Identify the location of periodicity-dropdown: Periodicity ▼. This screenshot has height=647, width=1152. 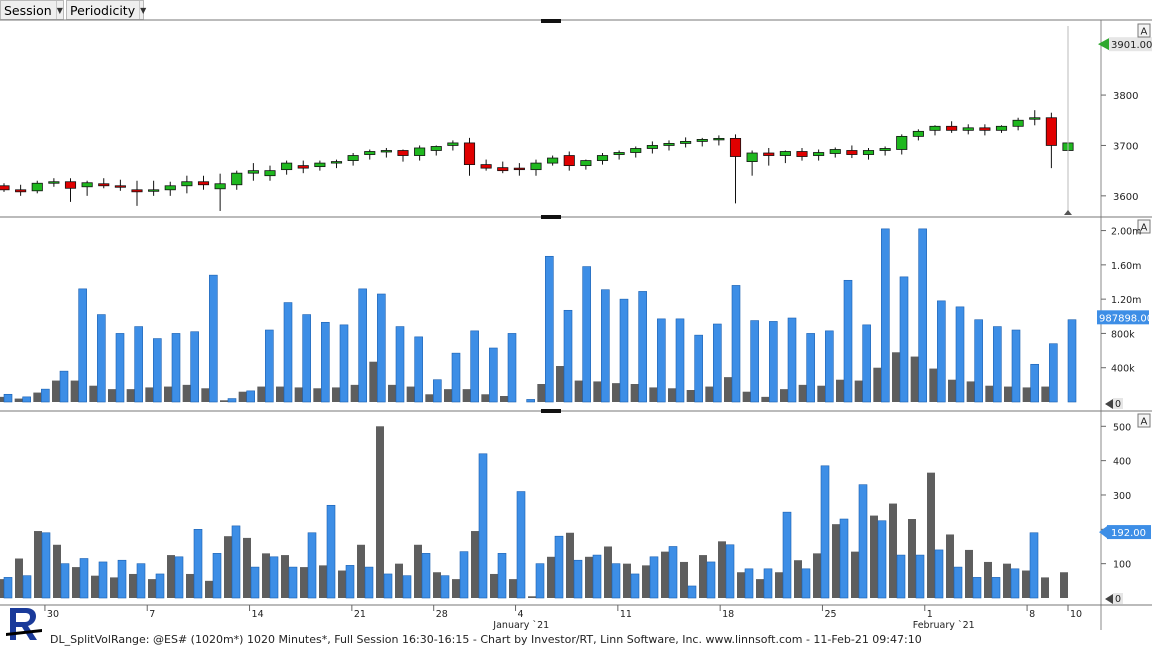
(106, 10).